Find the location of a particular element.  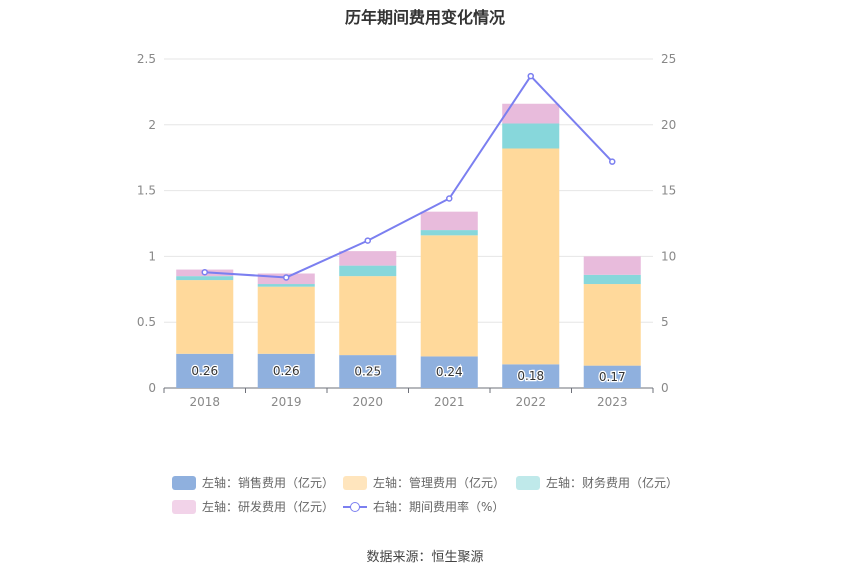

expense-ratio-point-2023 is located at coordinates (612, 161).